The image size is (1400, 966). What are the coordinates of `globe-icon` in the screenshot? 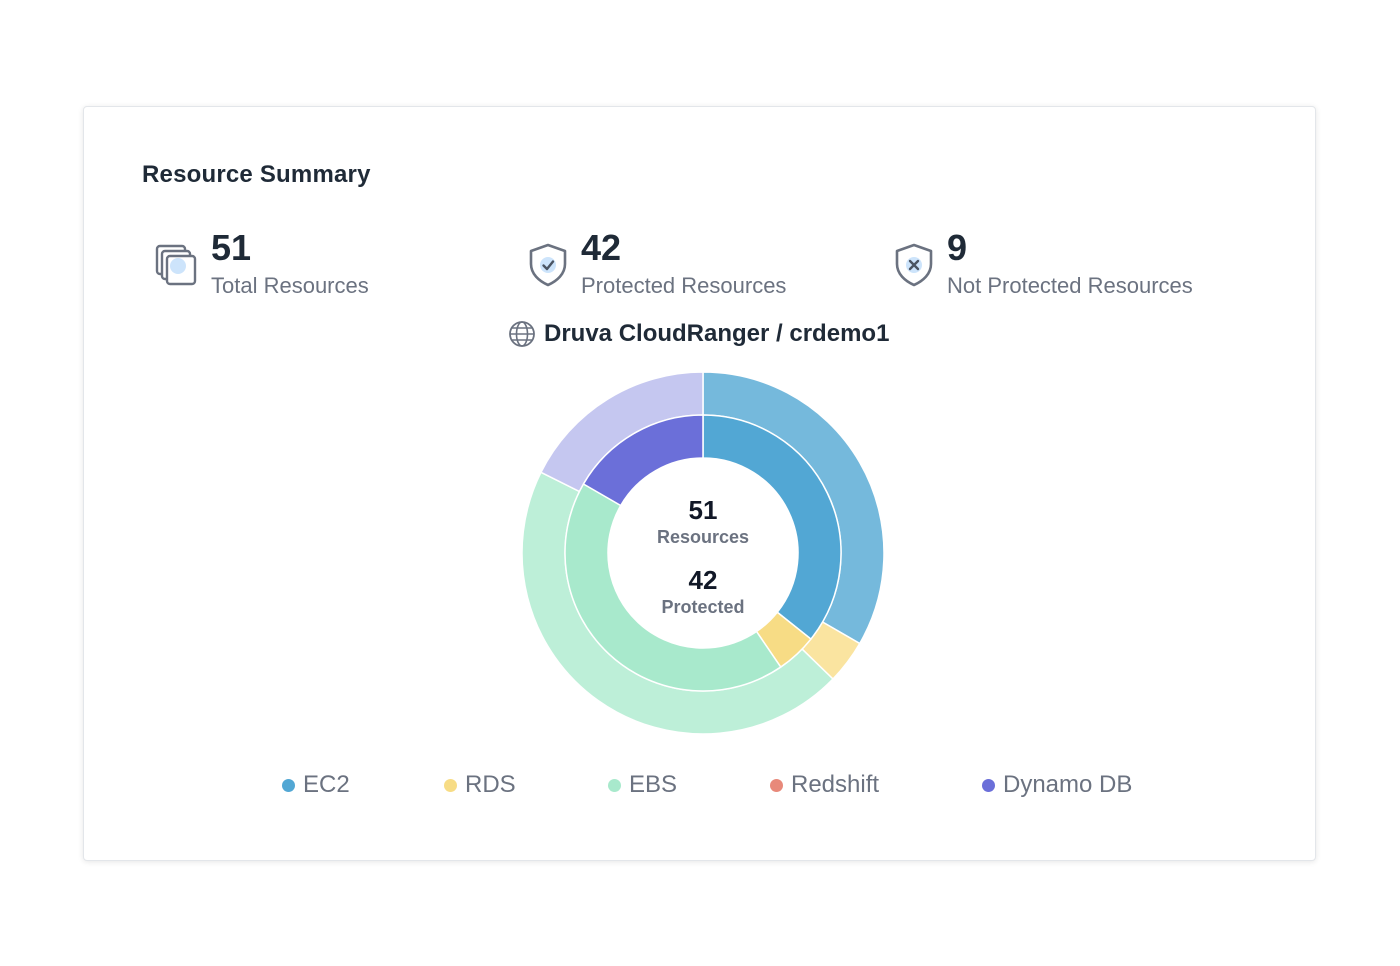 It's located at (522, 334).